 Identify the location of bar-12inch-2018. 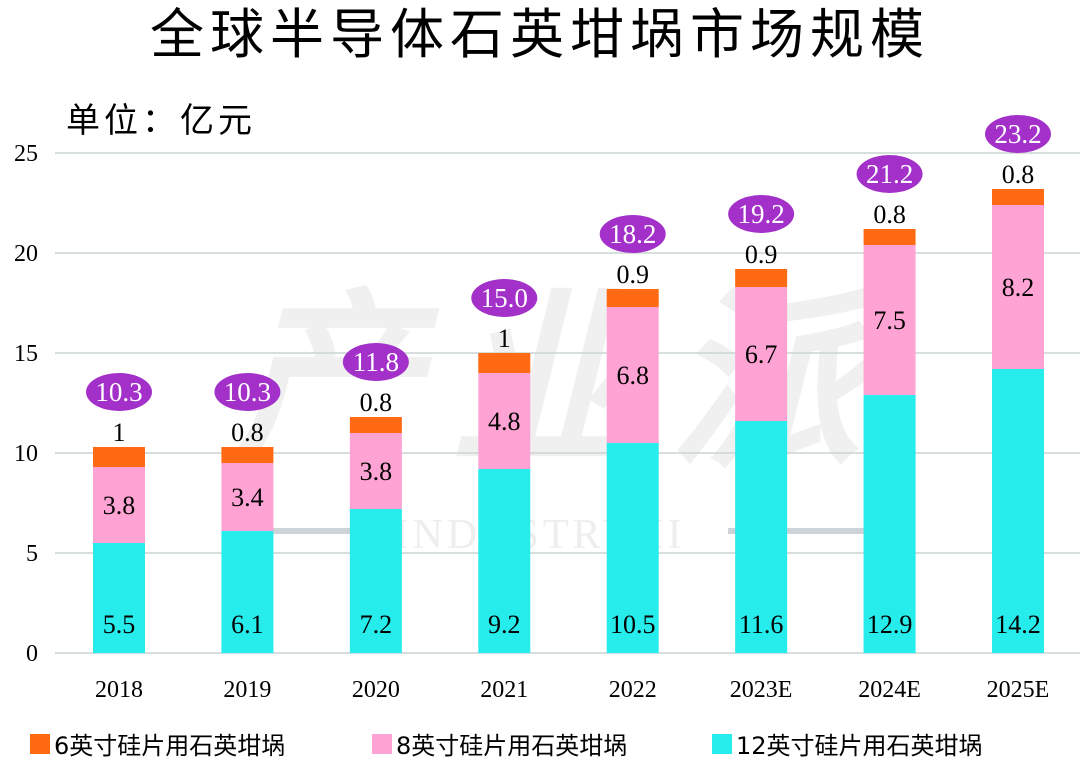
(119, 598).